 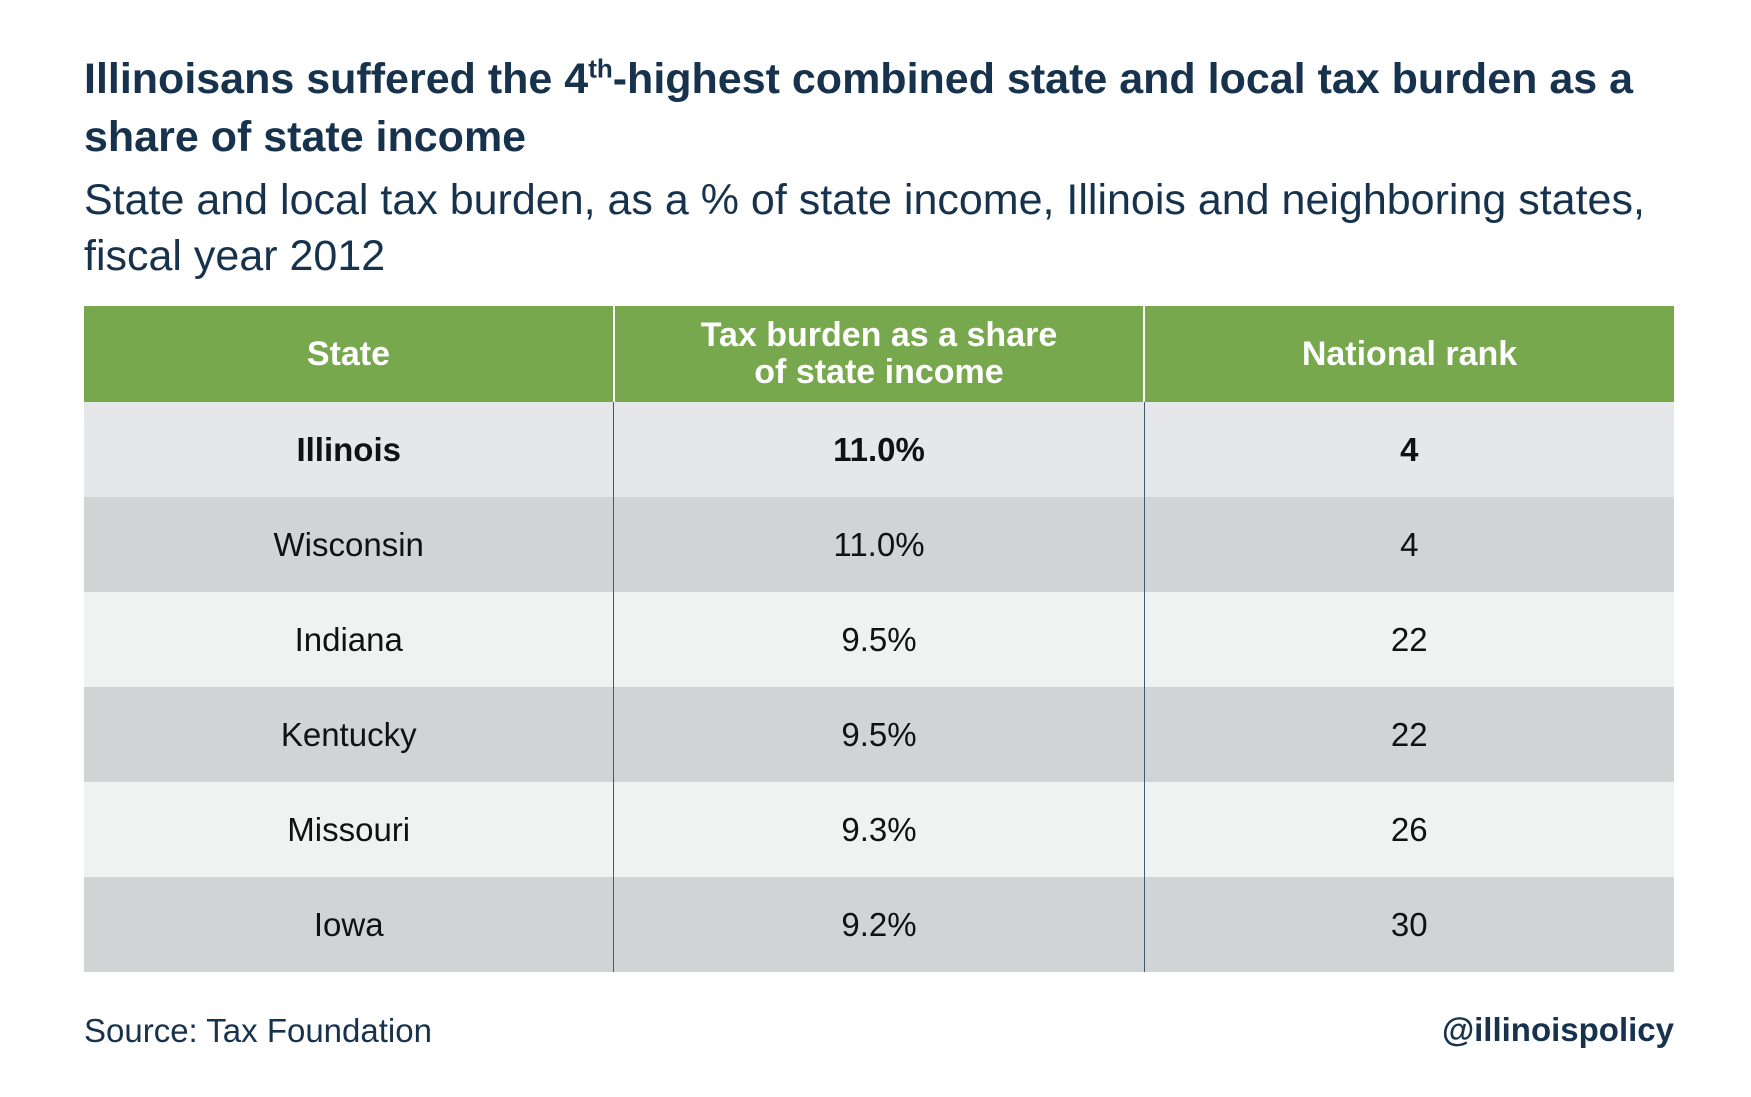 I want to click on cell-state: Indiana, so click(x=349, y=639).